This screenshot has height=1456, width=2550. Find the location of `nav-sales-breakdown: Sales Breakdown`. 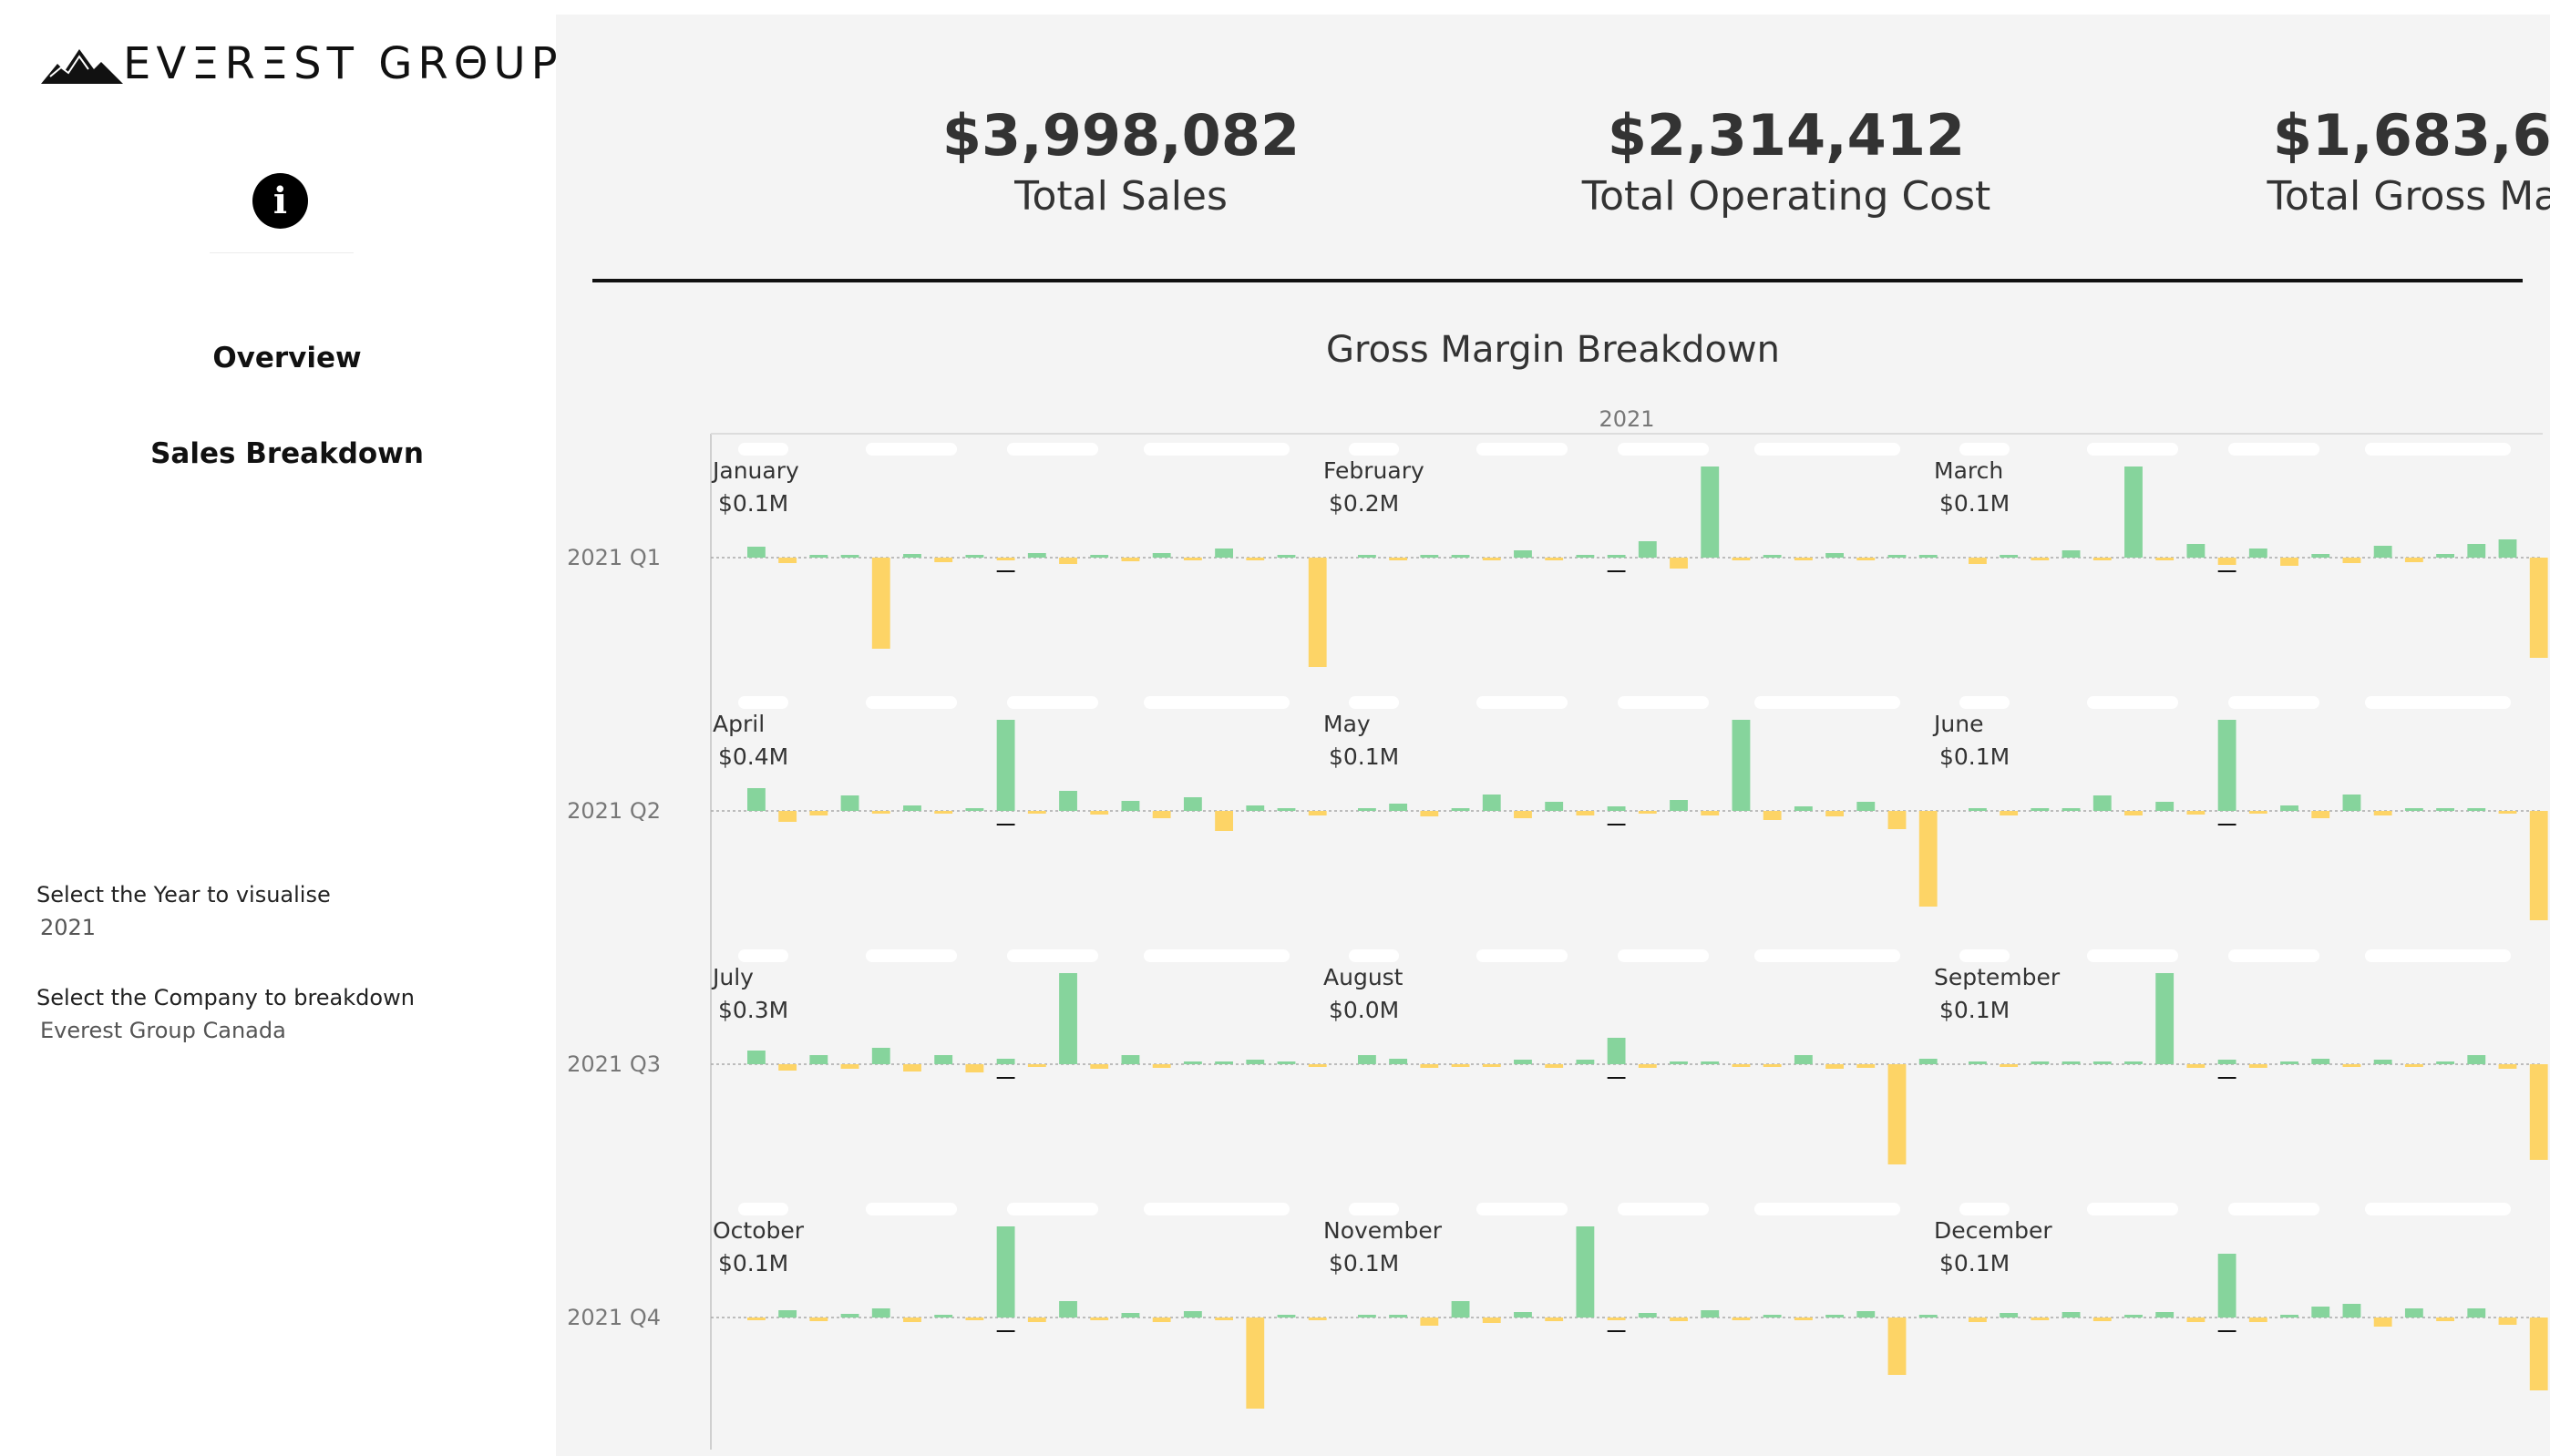

nav-sales-breakdown: Sales Breakdown is located at coordinates (287, 453).